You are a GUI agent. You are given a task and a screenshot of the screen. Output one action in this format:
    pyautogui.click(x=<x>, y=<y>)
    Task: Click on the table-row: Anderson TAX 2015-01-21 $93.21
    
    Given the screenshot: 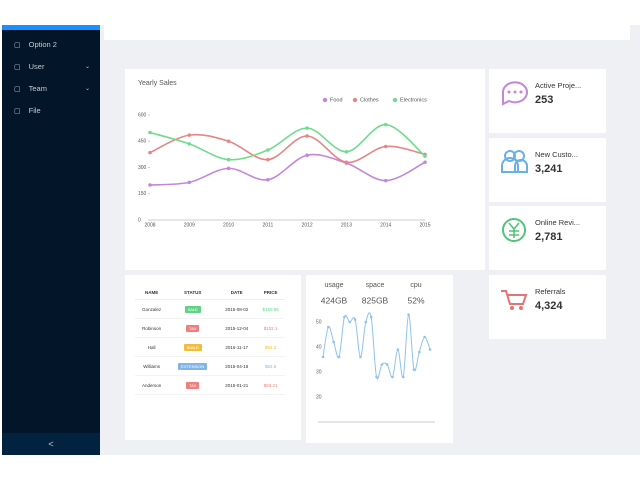 What is the action you would take?
    pyautogui.click(x=210, y=385)
    